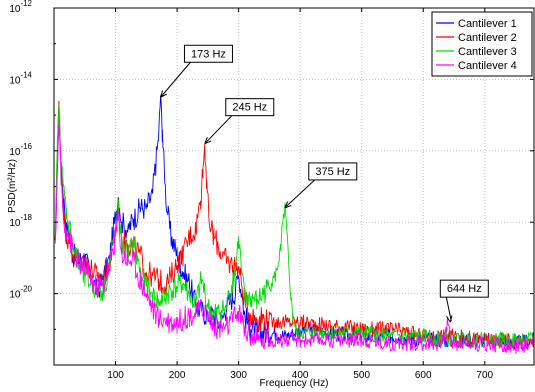 The width and height of the screenshot is (535, 392). What do you see at coordinates (487, 52) in the screenshot?
I see `legend-label: Cantilever 3` at bounding box center [487, 52].